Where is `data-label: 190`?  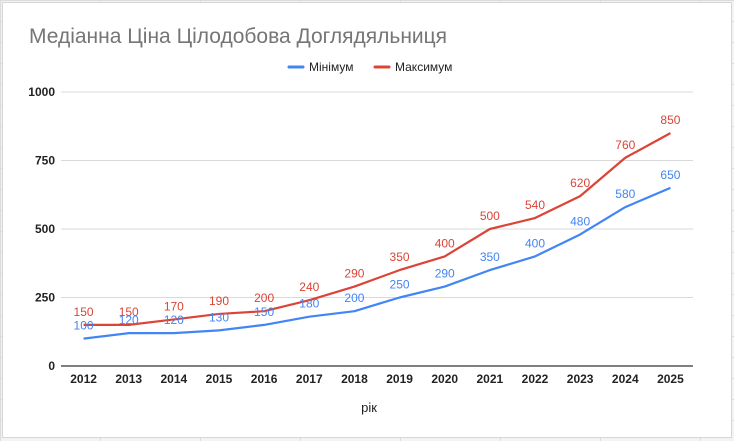
data-label: 190 is located at coordinates (219, 301).